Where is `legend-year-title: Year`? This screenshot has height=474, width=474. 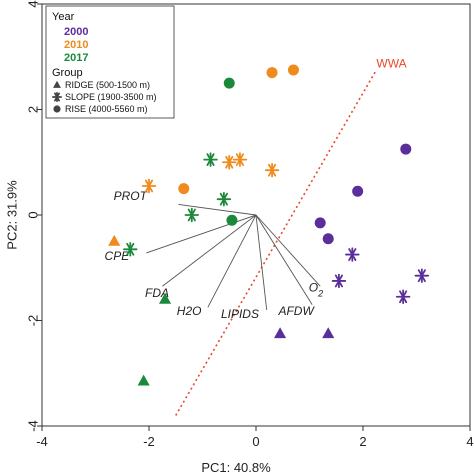
legend-year-title: Year is located at coordinates (63, 17).